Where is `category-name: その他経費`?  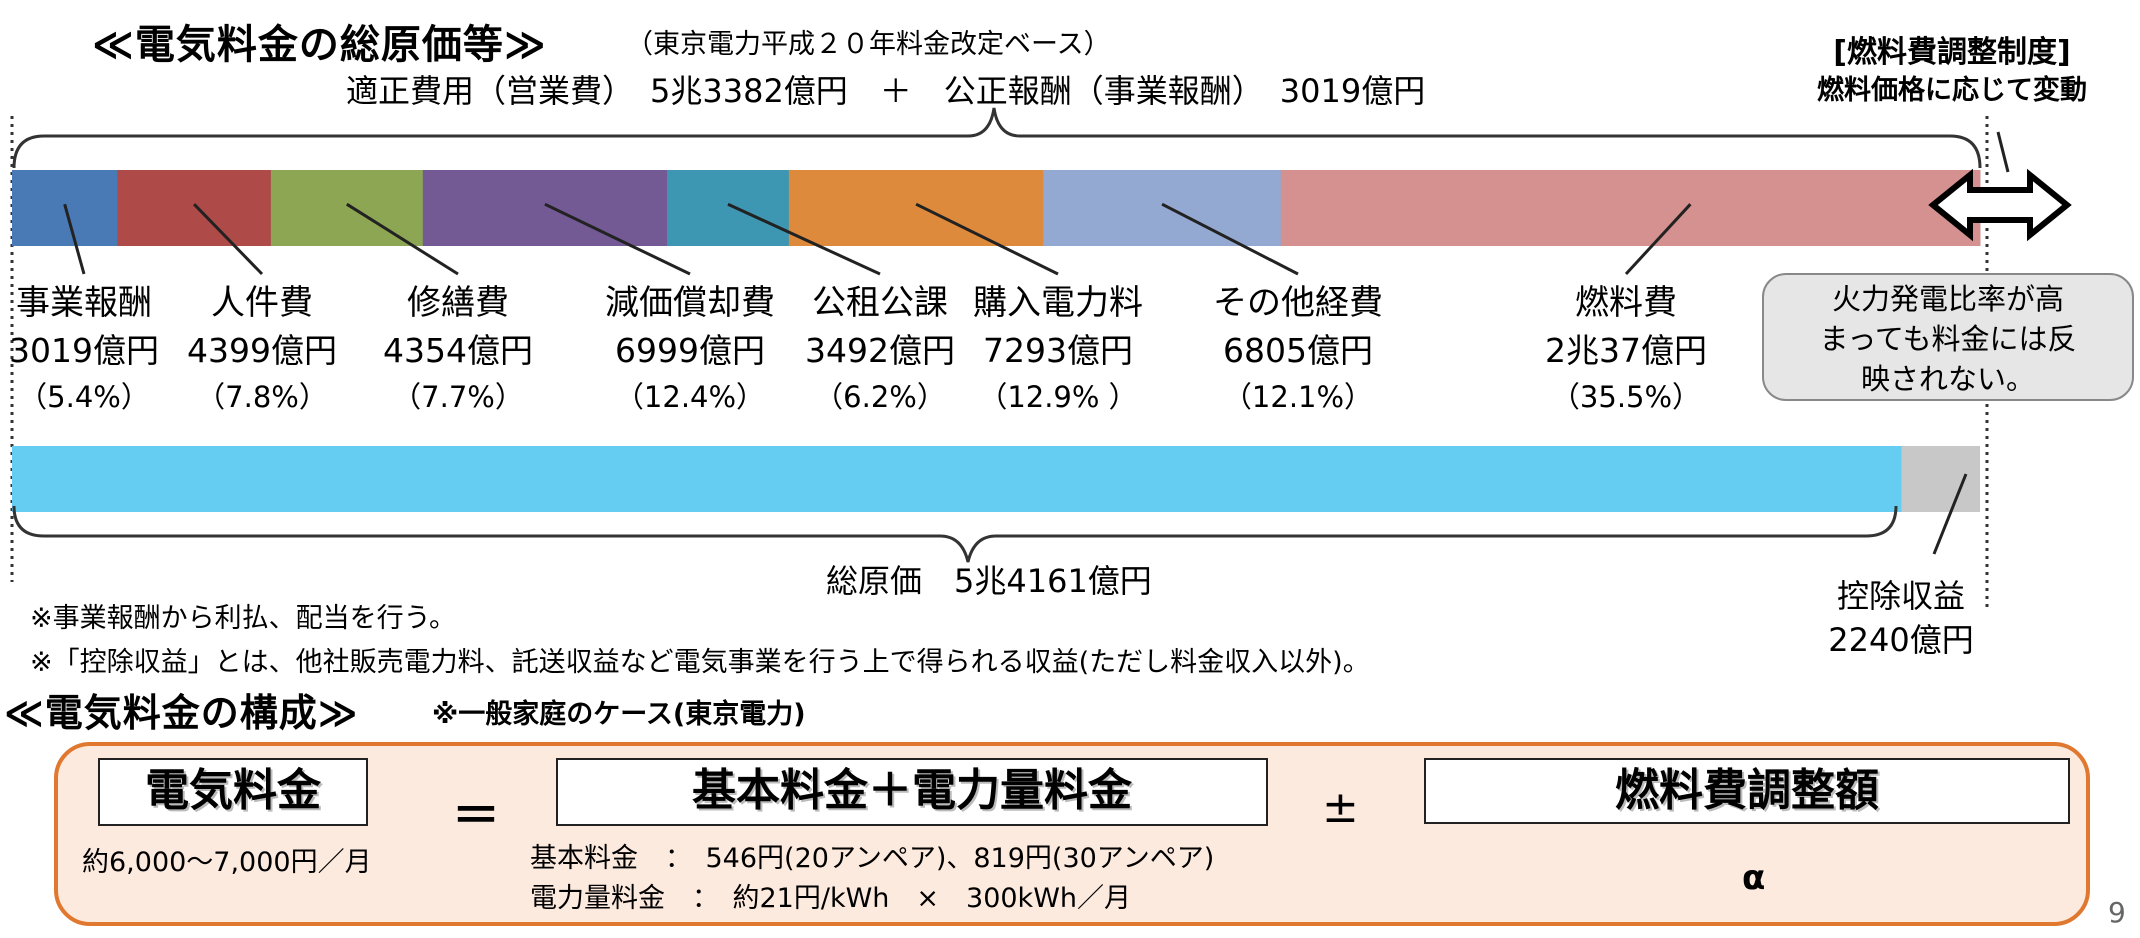 category-name: その他経費 is located at coordinates (1298, 303).